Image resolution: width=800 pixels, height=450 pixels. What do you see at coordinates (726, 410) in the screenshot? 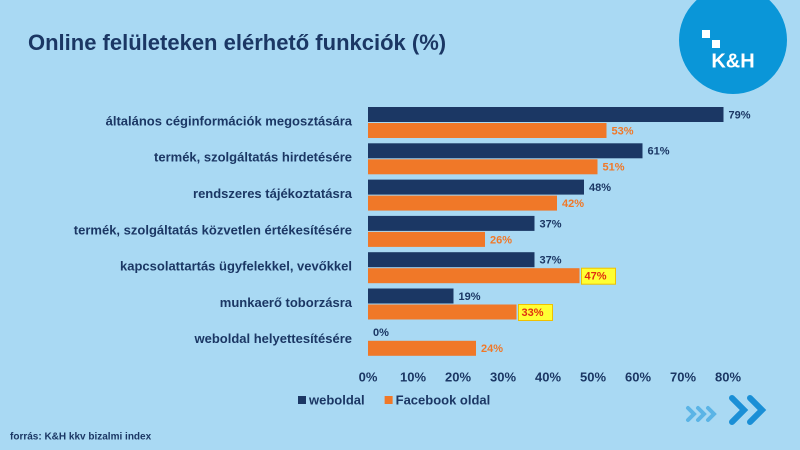
I see `arrows` at bounding box center [726, 410].